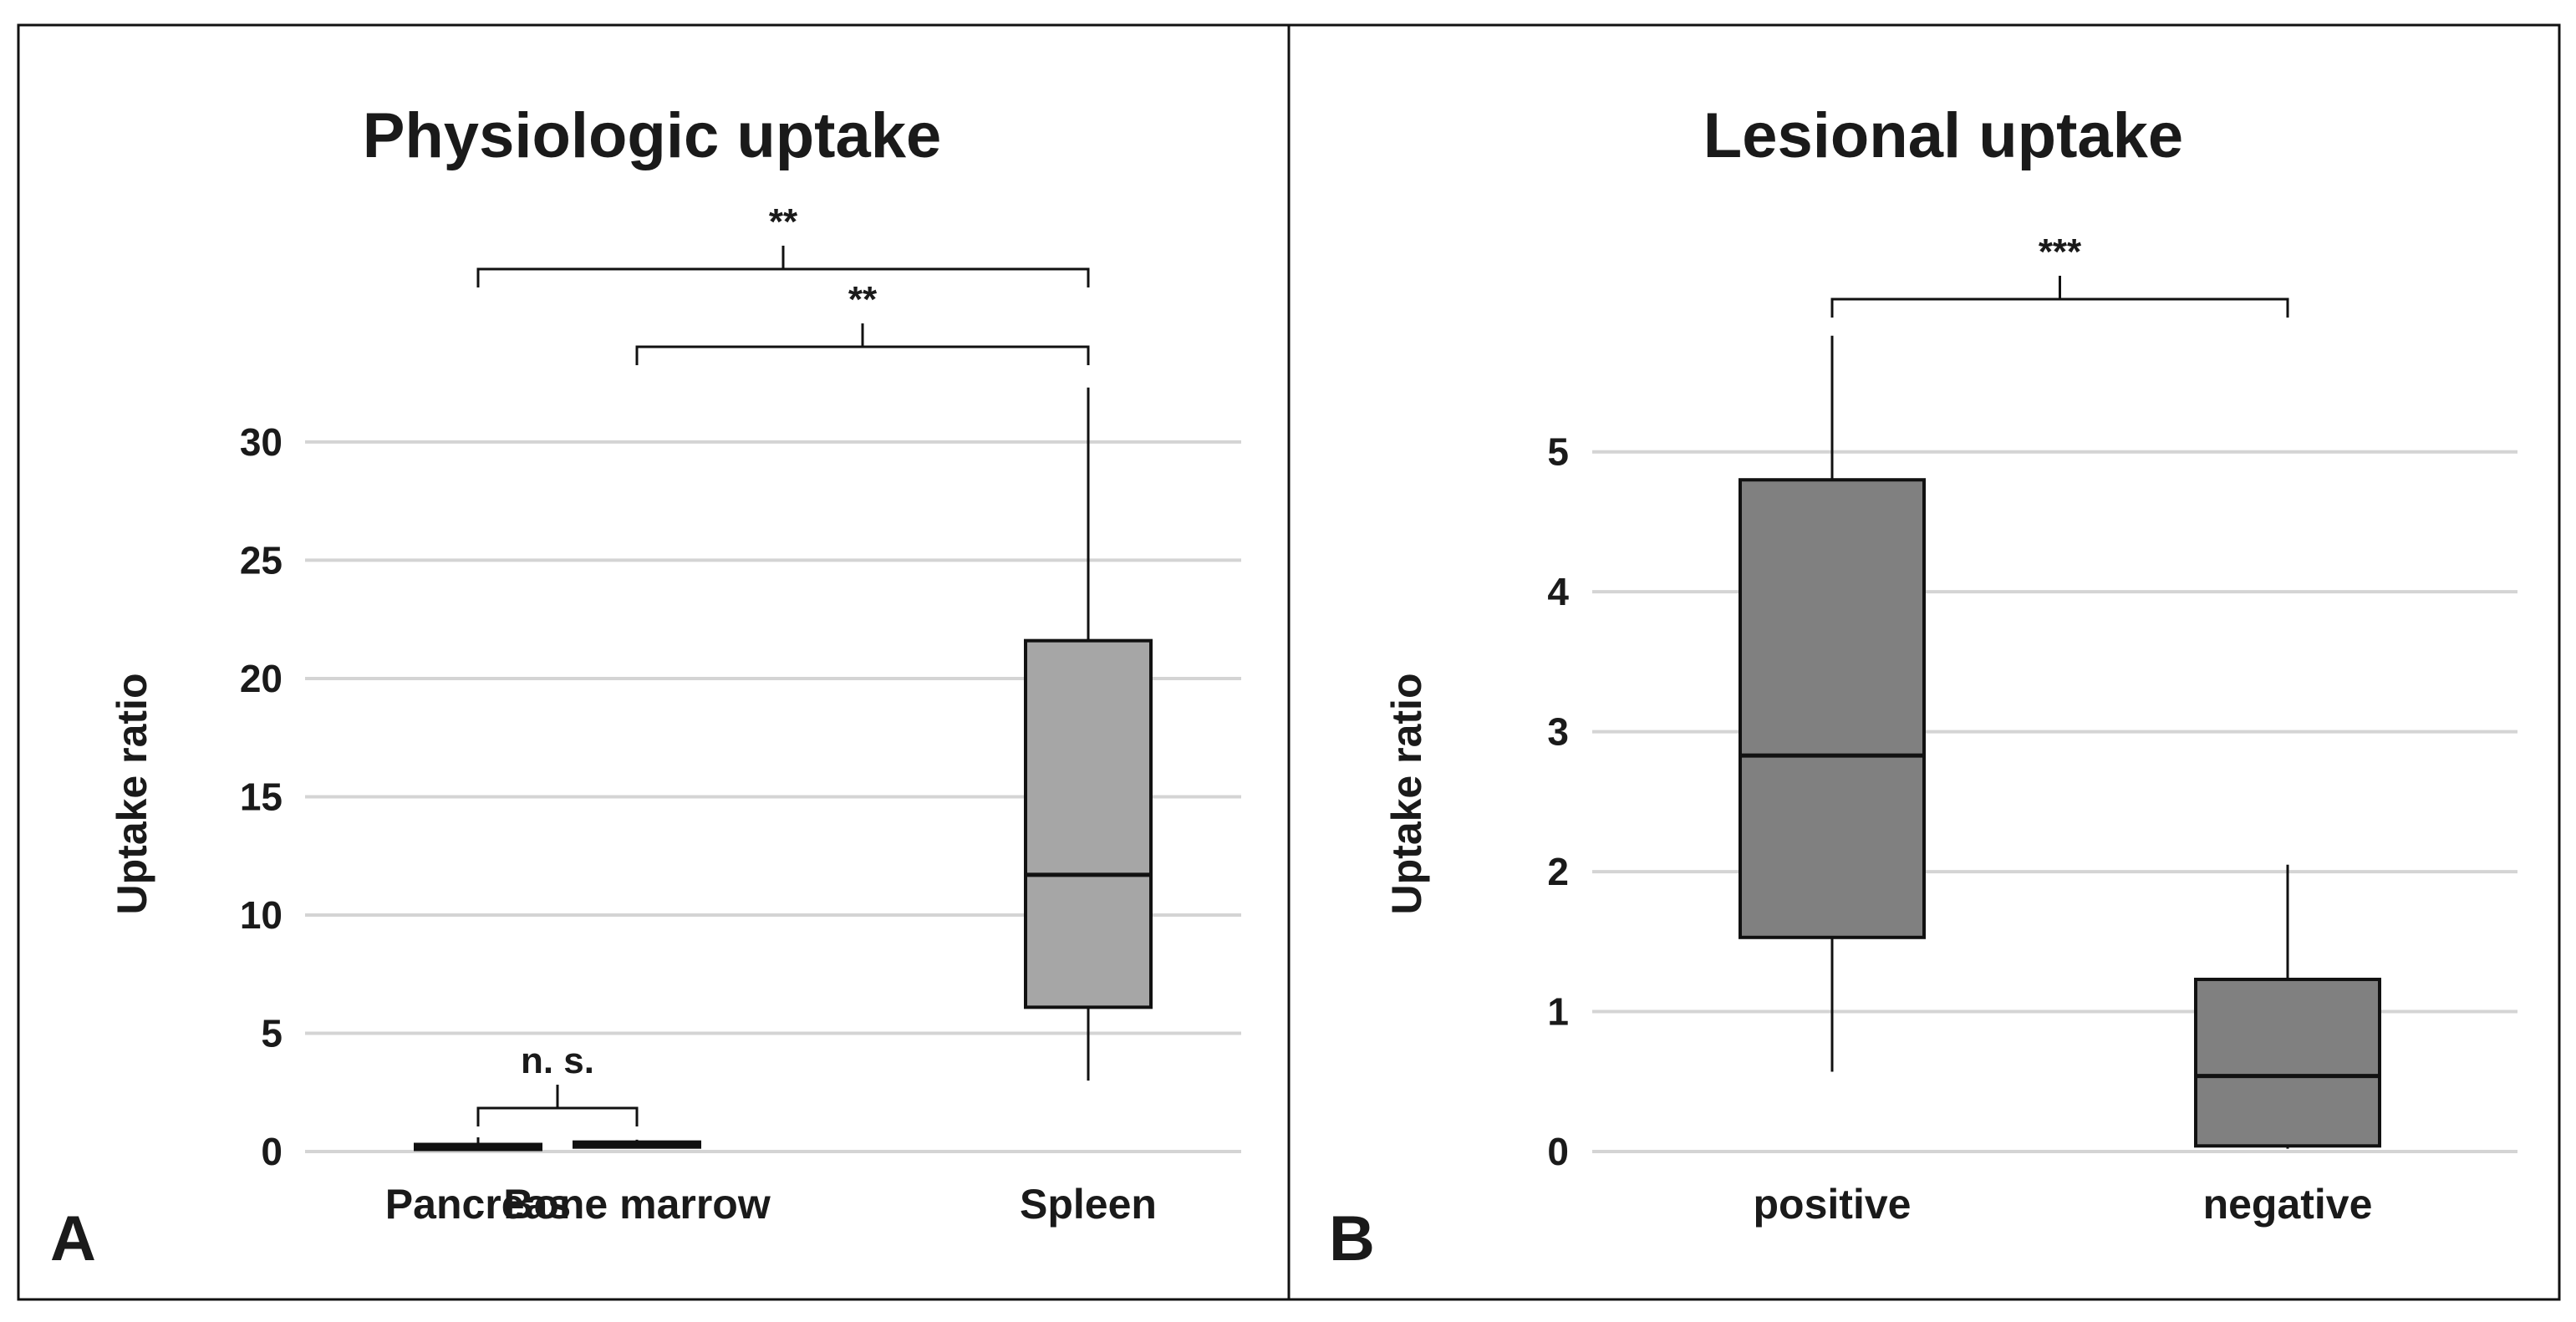 The image size is (2576, 1322). Describe the element at coordinates (1833, 1204) in the screenshot. I see `panel-b-category-label: positive` at that location.